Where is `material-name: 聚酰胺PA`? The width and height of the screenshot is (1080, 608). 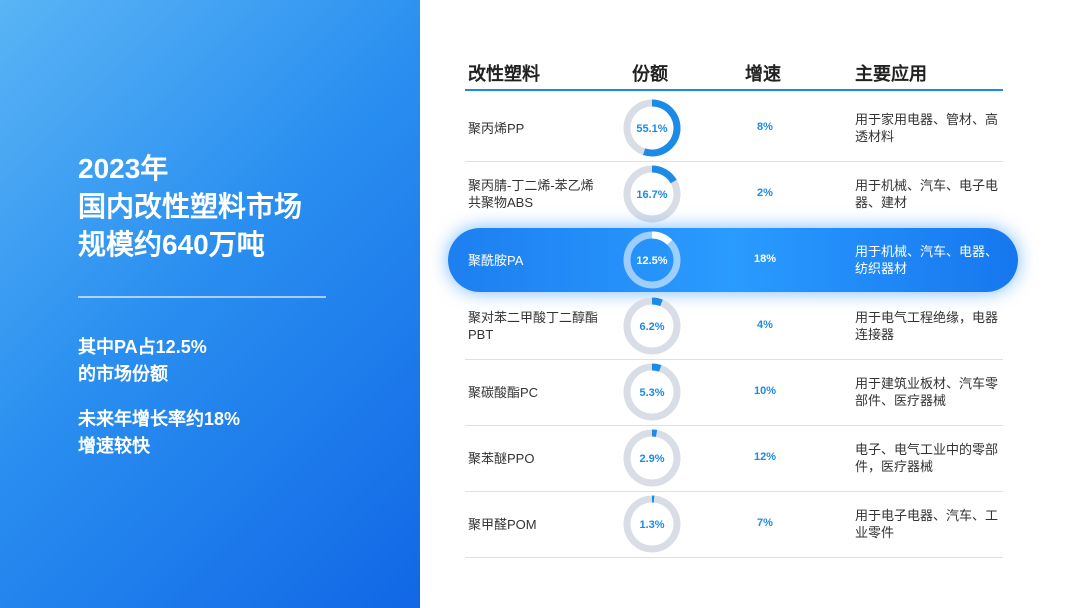
material-name: 聚酰胺PA is located at coordinates (496, 260).